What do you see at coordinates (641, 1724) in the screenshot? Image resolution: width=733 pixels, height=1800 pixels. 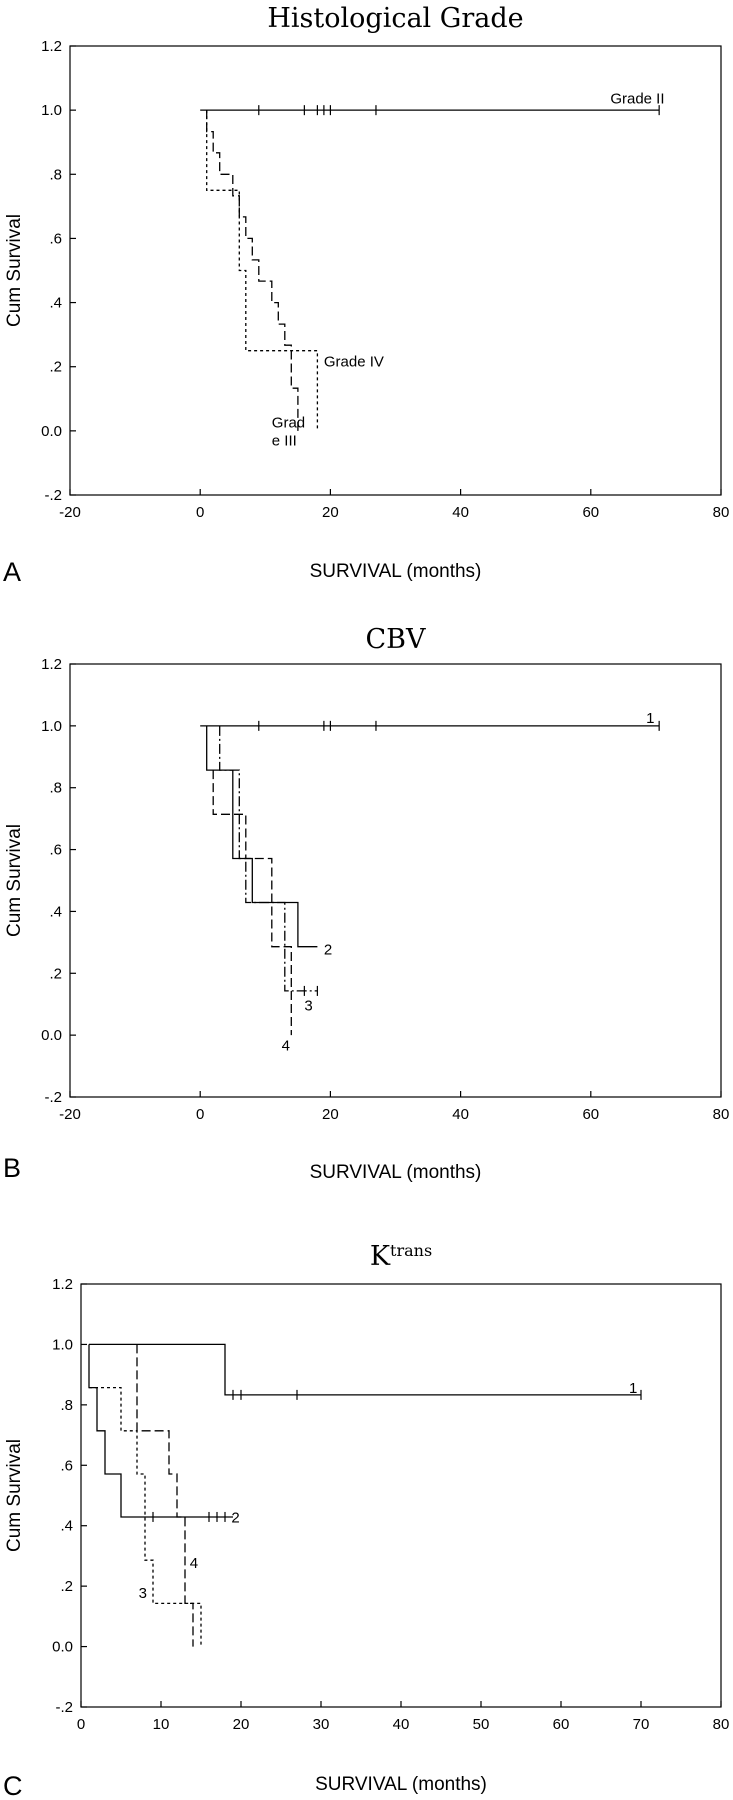 I see `x-tick-label: 70` at bounding box center [641, 1724].